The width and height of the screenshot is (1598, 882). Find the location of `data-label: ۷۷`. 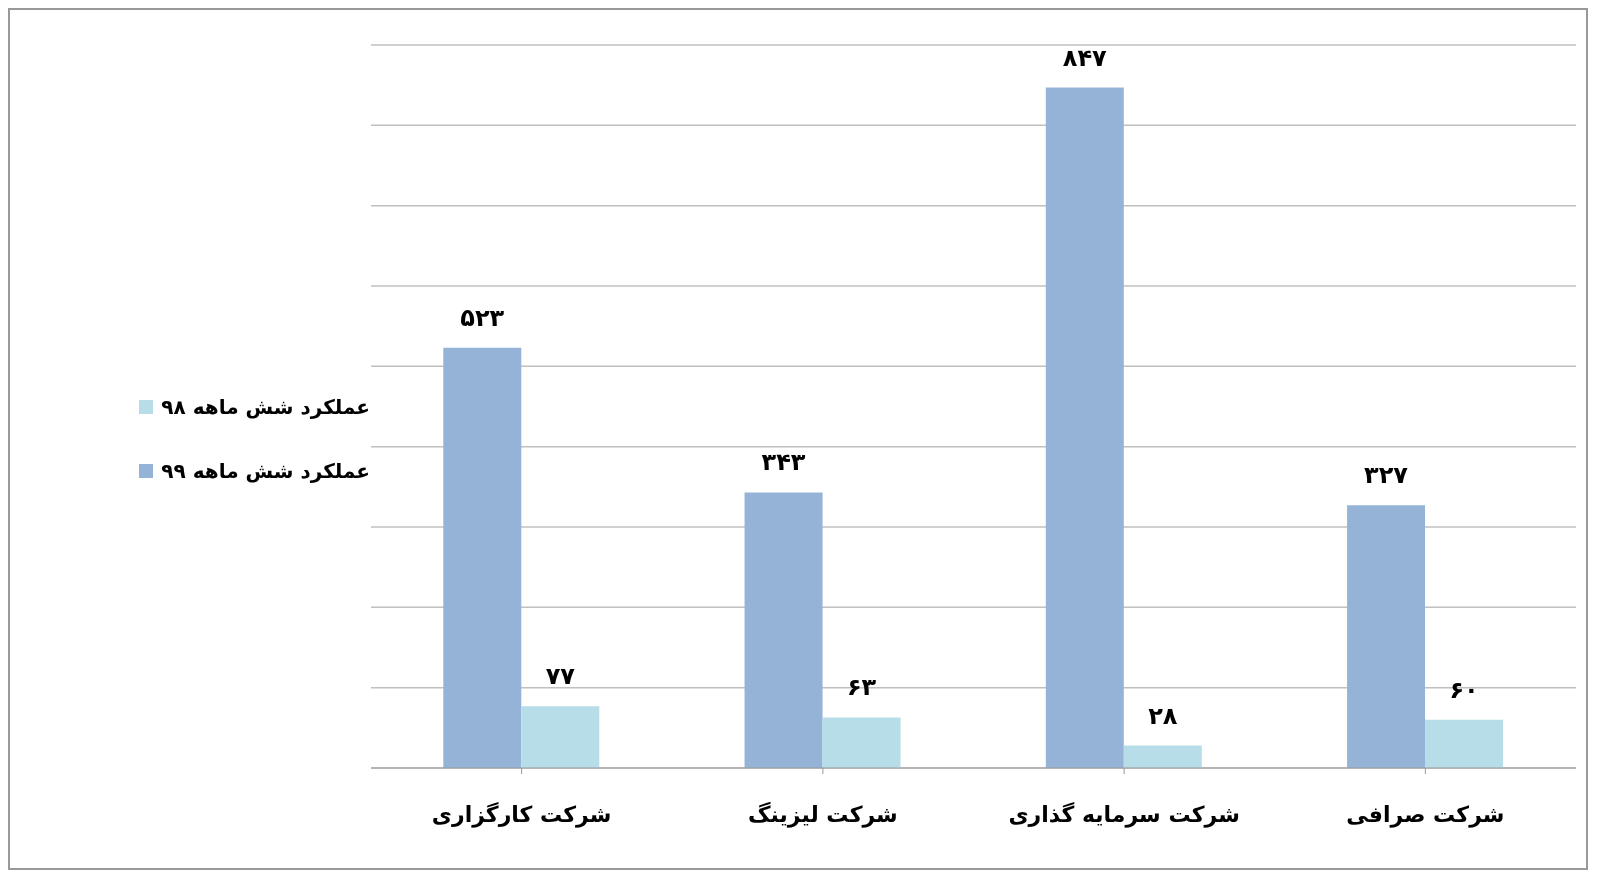

data-label: ۷۷ is located at coordinates (560, 676).